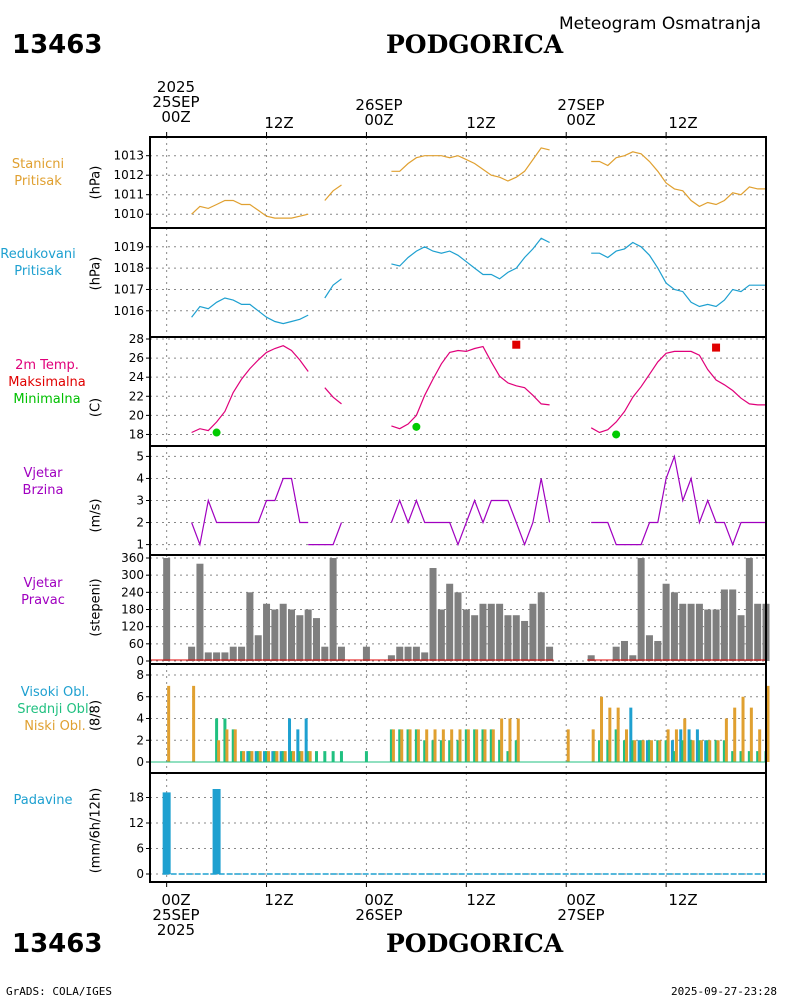 The height and width of the screenshot is (1000, 800). What do you see at coordinates (136, 358) in the screenshot?
I see `y-tick-label: 26` at bounding box center [136, 358].